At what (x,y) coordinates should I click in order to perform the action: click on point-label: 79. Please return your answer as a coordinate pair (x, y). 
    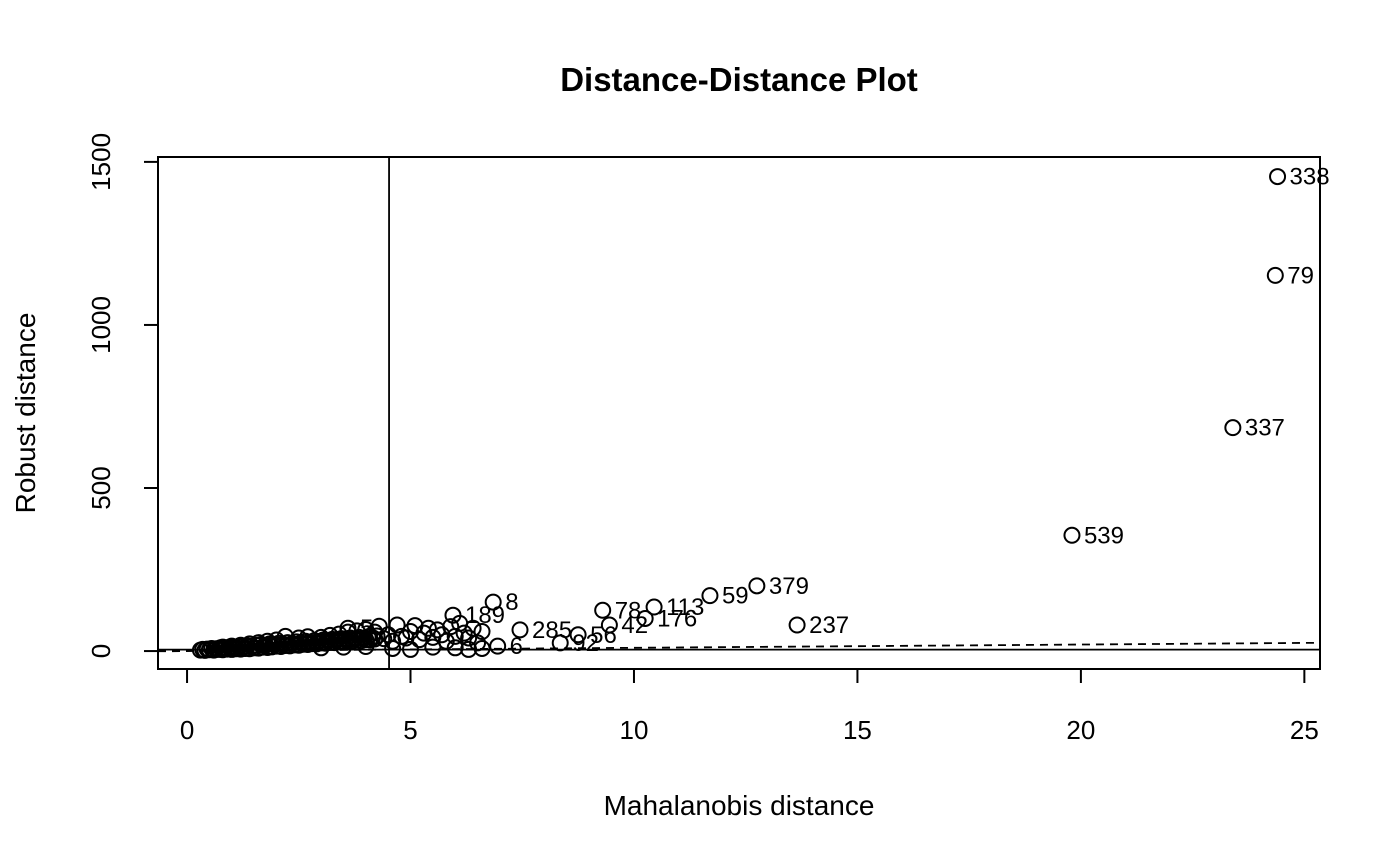
    Looking at the image, I should click on (1300, 275).